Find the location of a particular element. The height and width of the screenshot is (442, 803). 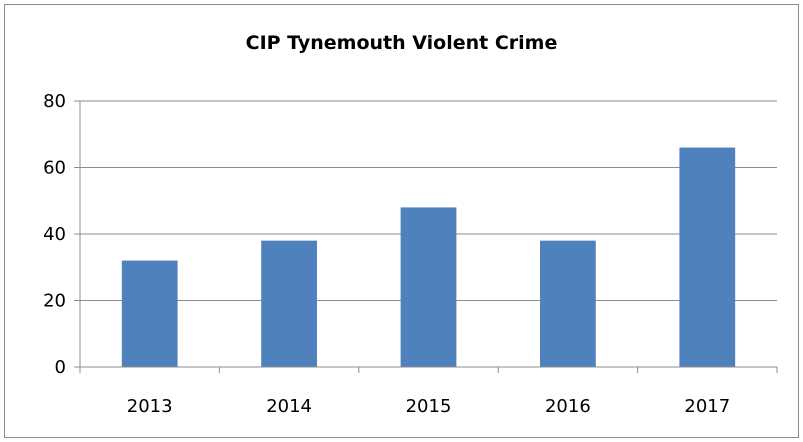

bar-2016 is located at coordinates (568, 303).